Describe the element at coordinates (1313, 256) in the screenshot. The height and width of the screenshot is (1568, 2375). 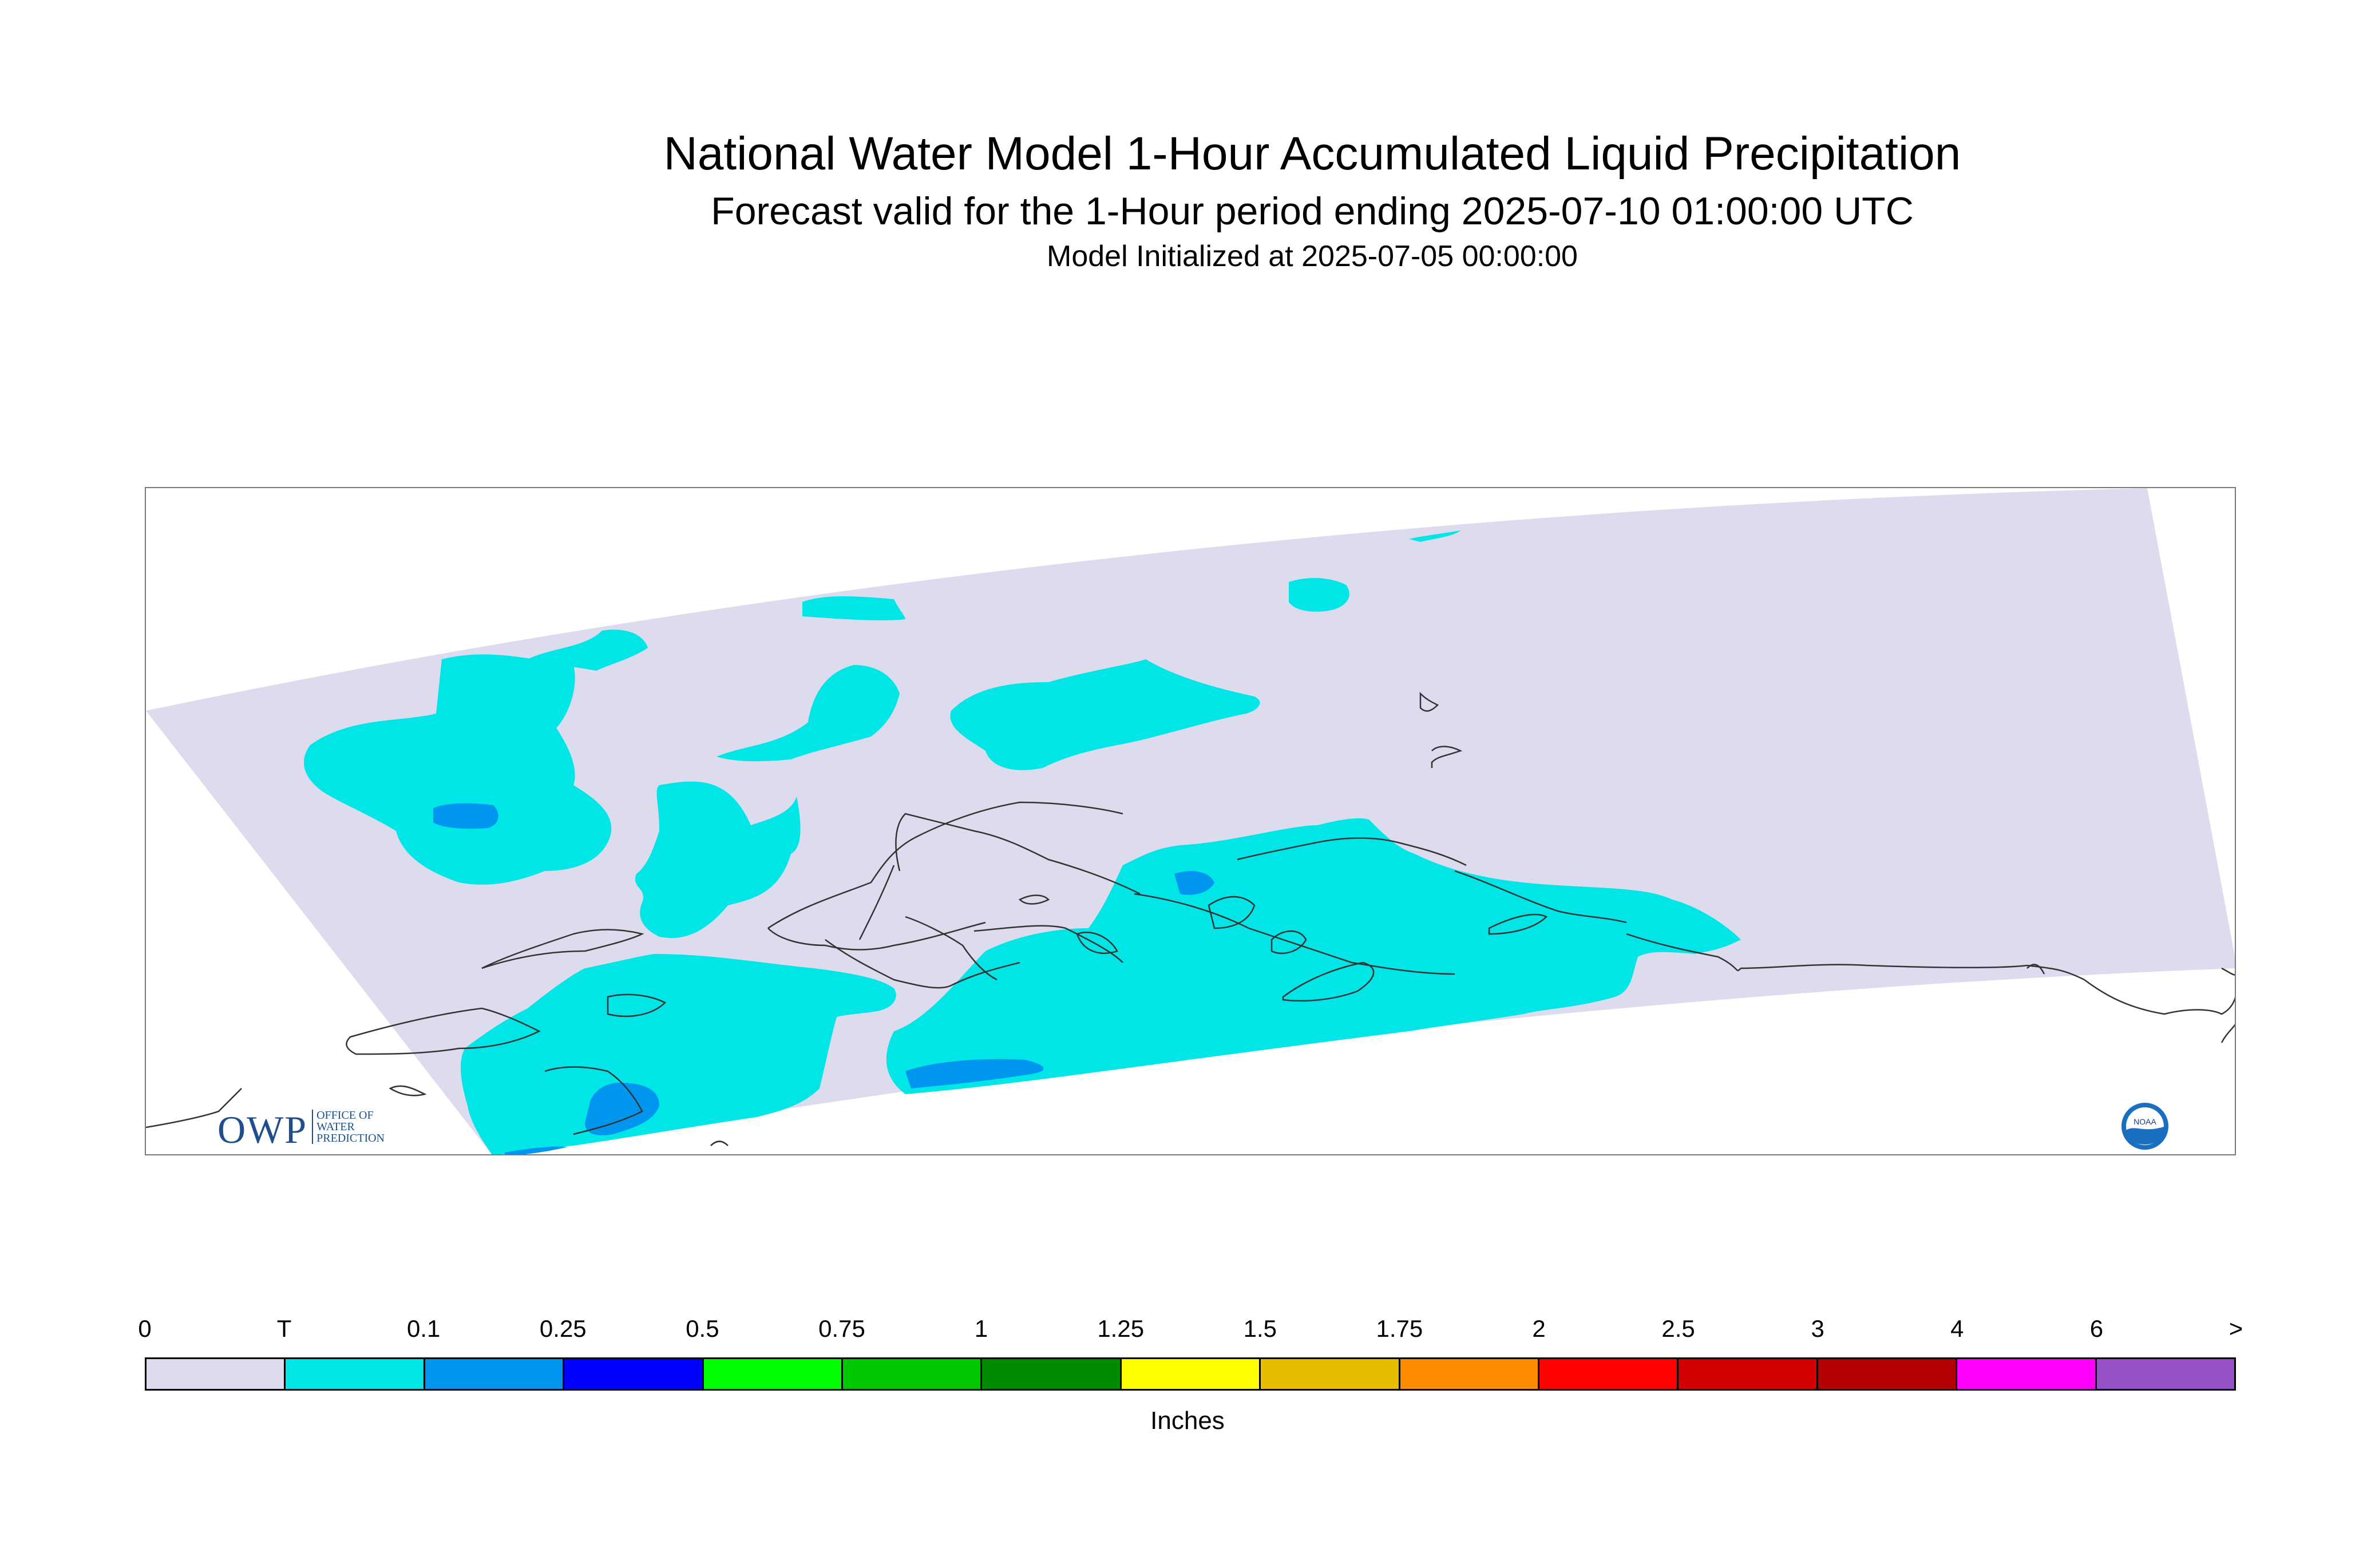
I see `model-init-subtitle: Model Initialized at 2025-07-05 00:00:00` at that location.